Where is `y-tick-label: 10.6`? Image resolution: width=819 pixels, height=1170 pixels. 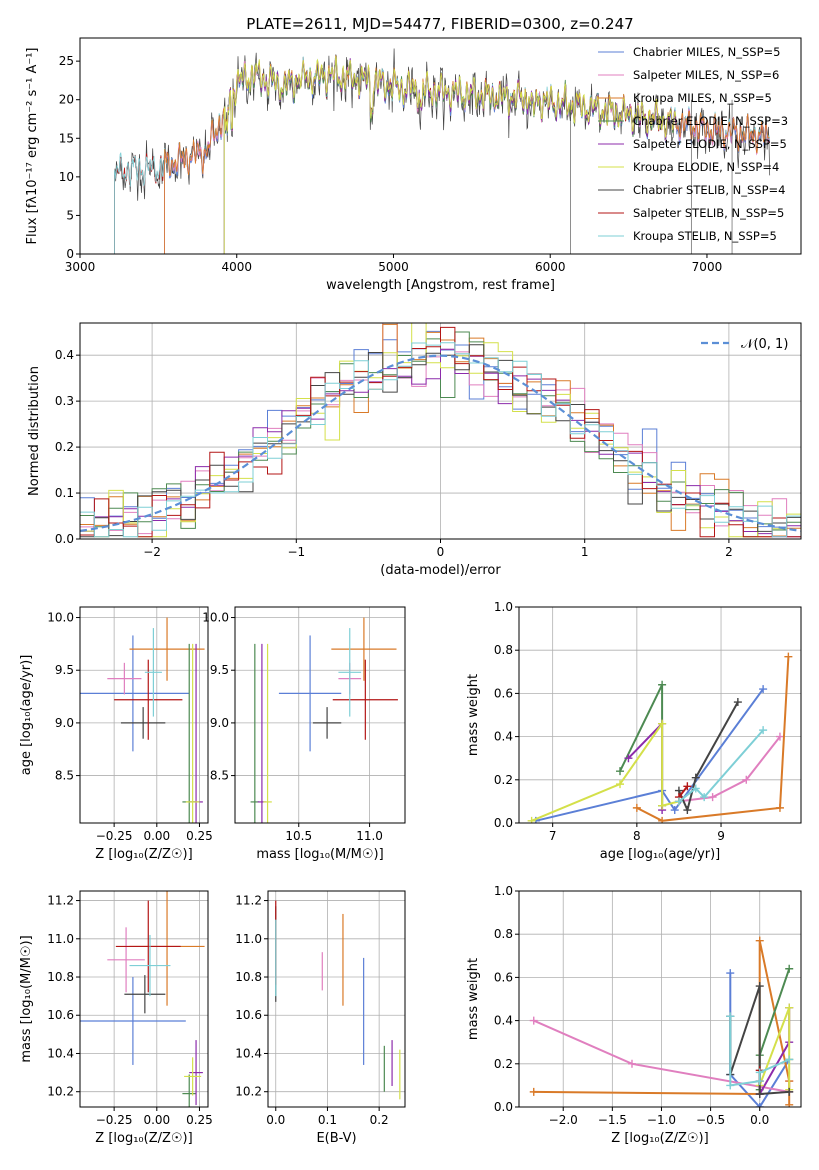
y-tick-label: 10.6 is located at coordinates (60, 1015).